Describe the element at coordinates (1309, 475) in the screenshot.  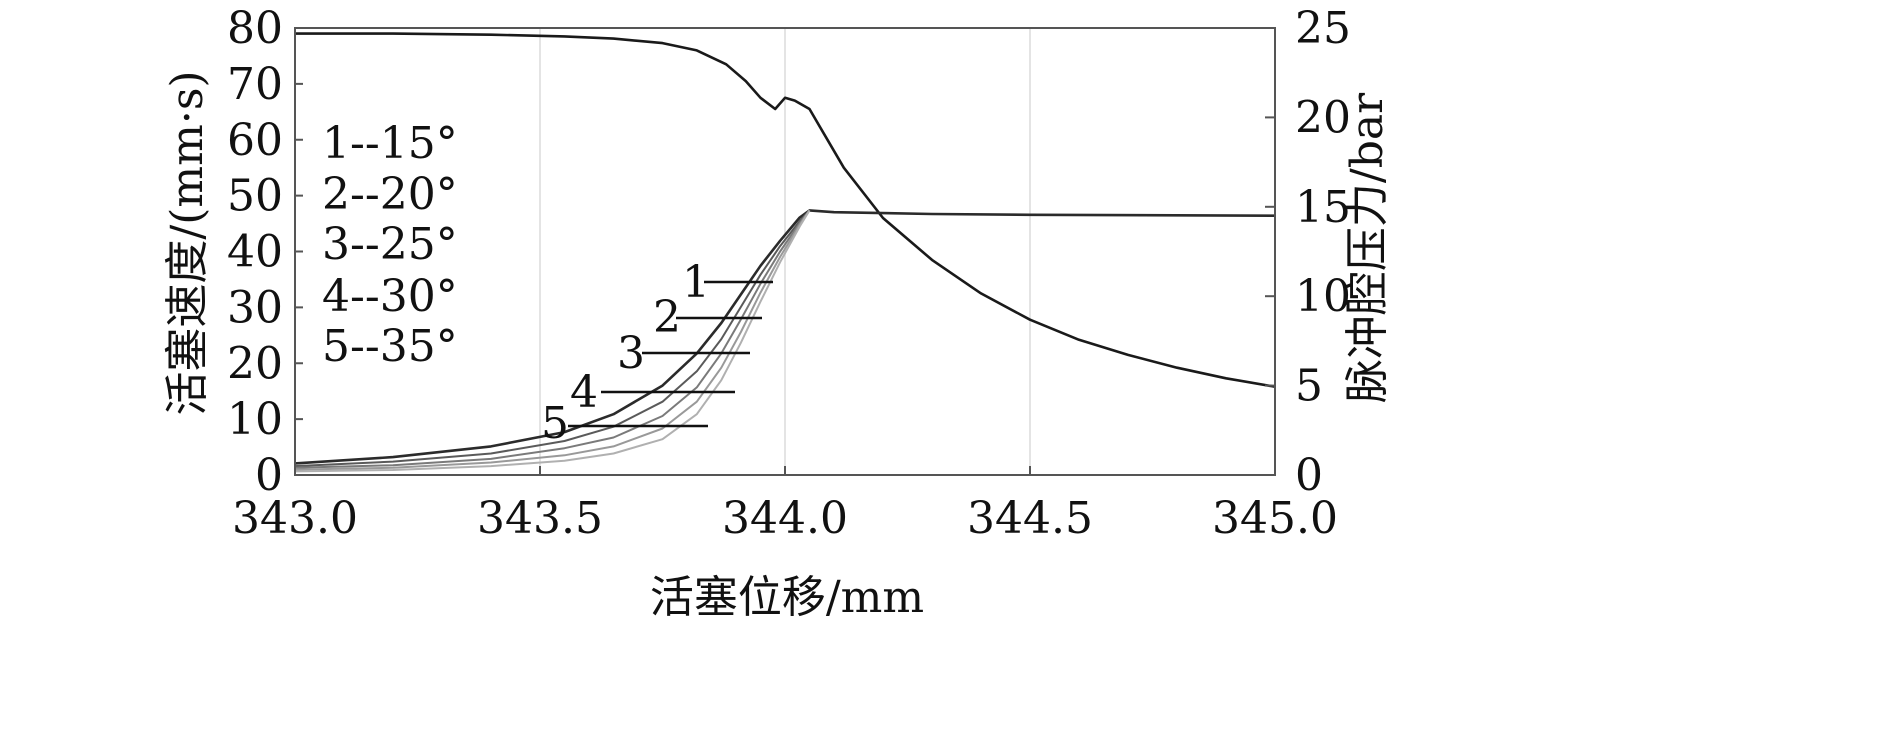
I see `y-tick-label-right: 0` at that location.